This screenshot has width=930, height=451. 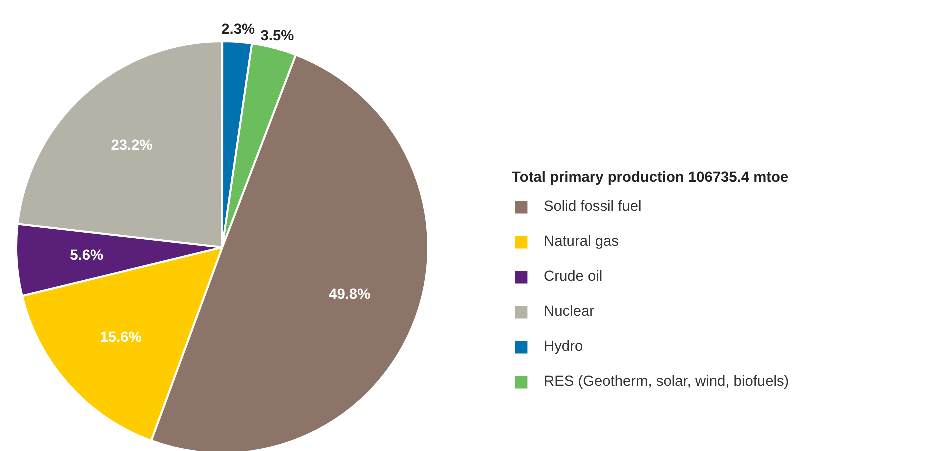 What do you see at coordinates (239, 30) in the screenshot?
I see `data-label: 2.3%` at bounding box center [239, 30].